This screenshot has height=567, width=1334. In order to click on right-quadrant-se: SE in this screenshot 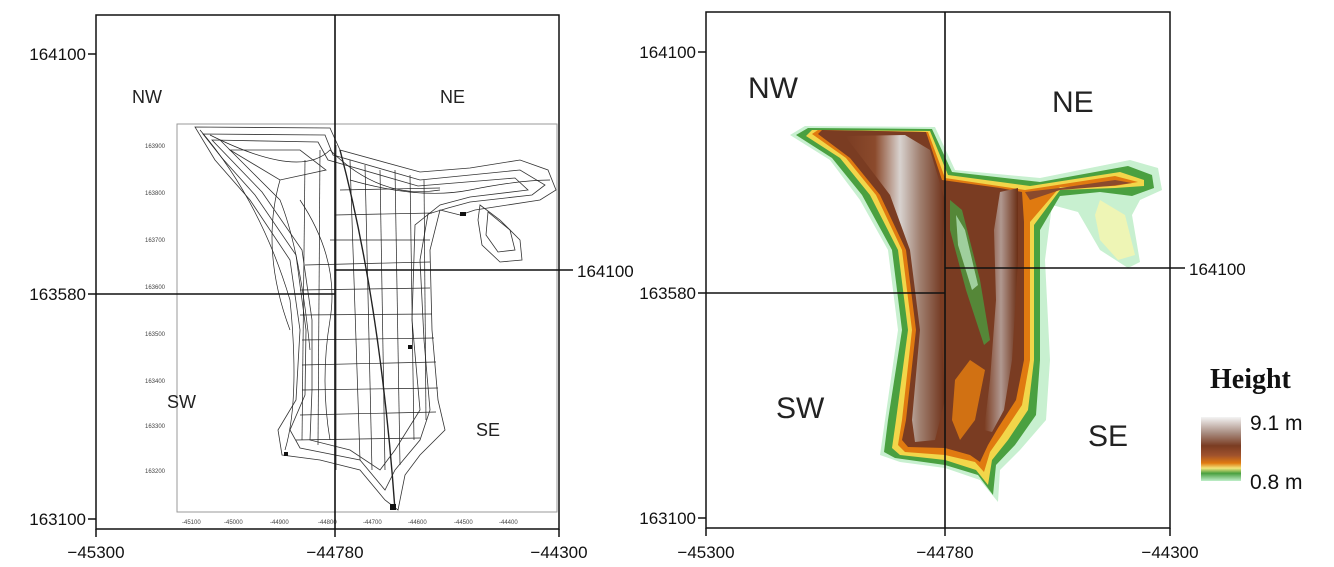, I will do `click(1108, 436)`.